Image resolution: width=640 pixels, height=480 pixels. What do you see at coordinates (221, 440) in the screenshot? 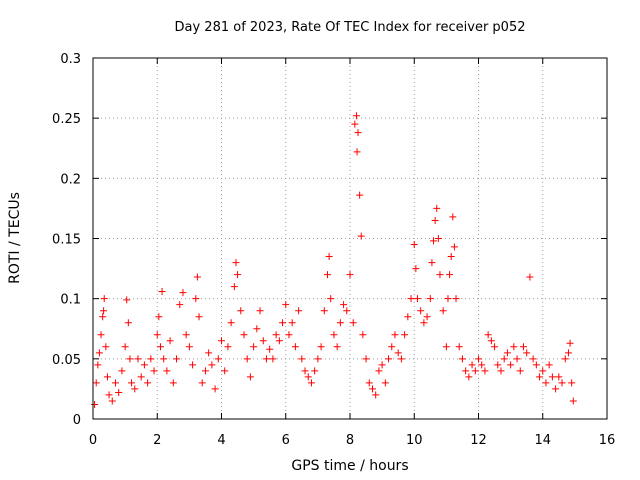
I see `x-tick-label: 4` at bounding box center [221, 440].